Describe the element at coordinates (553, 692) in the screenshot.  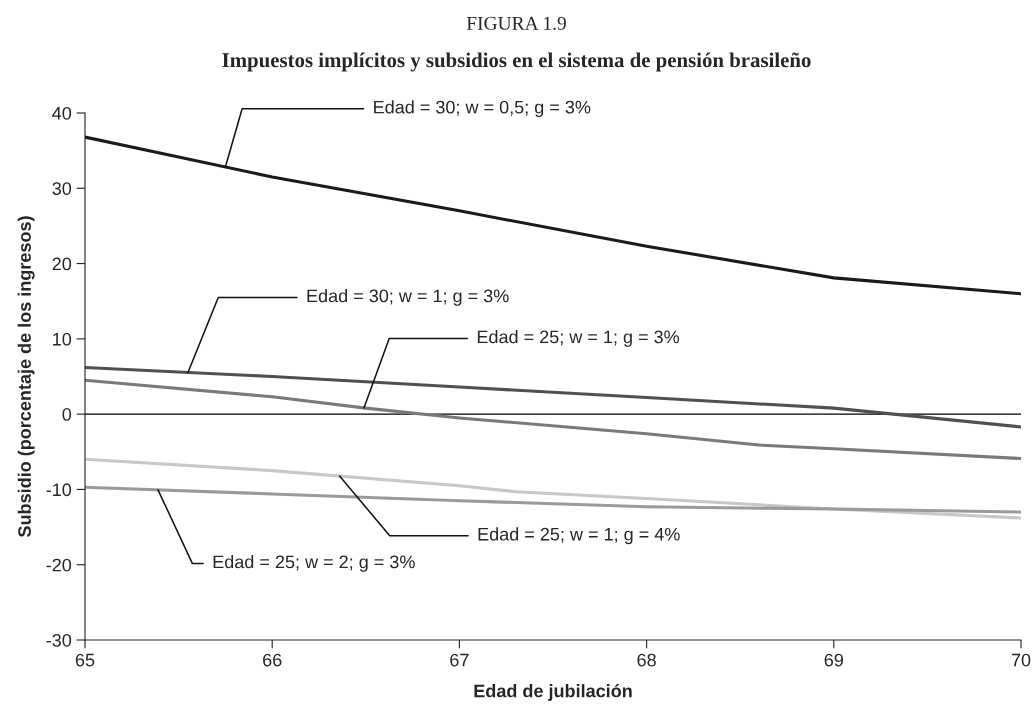
I see `x-axis-title: Edad de jubilación` at that location.